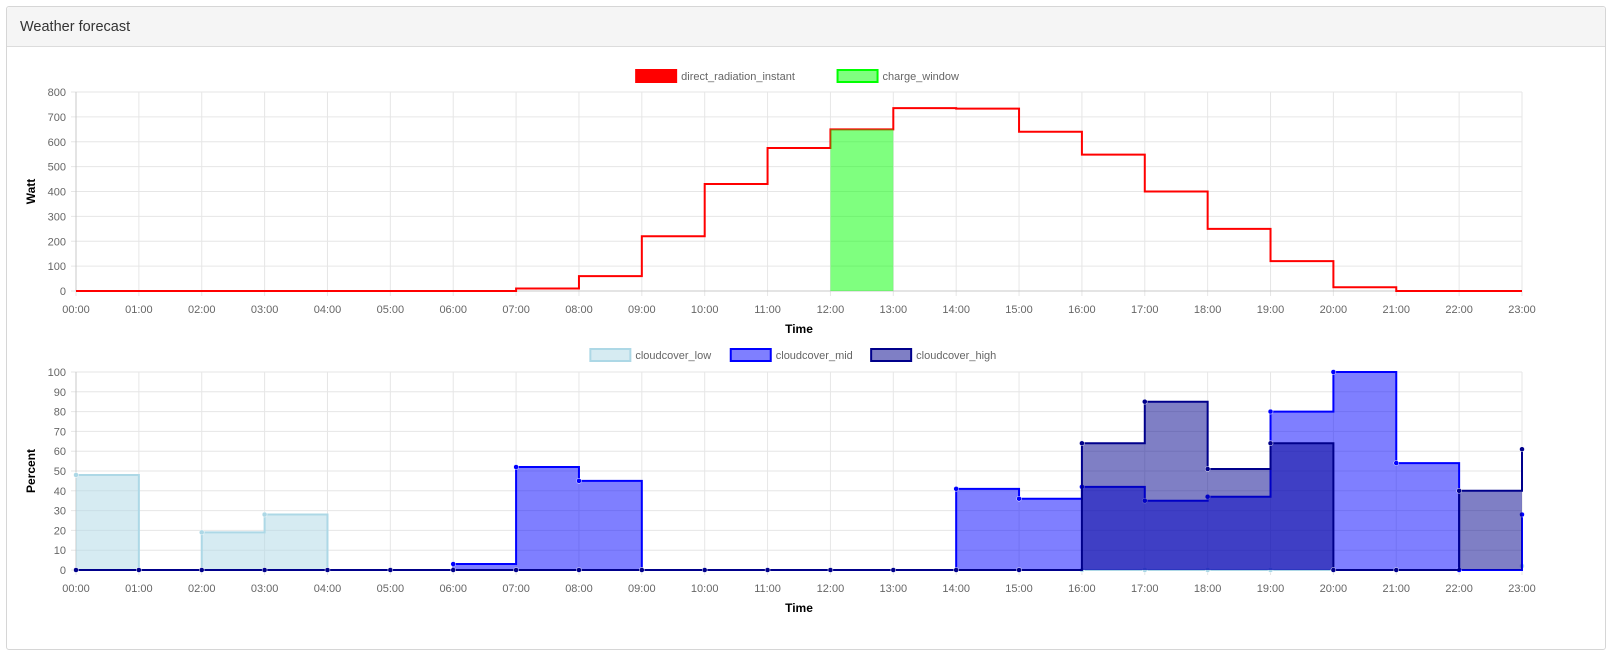  Describe the element at coordinates (57, 168) in the screenshot. I see `y-tick-label: 500` at that location.